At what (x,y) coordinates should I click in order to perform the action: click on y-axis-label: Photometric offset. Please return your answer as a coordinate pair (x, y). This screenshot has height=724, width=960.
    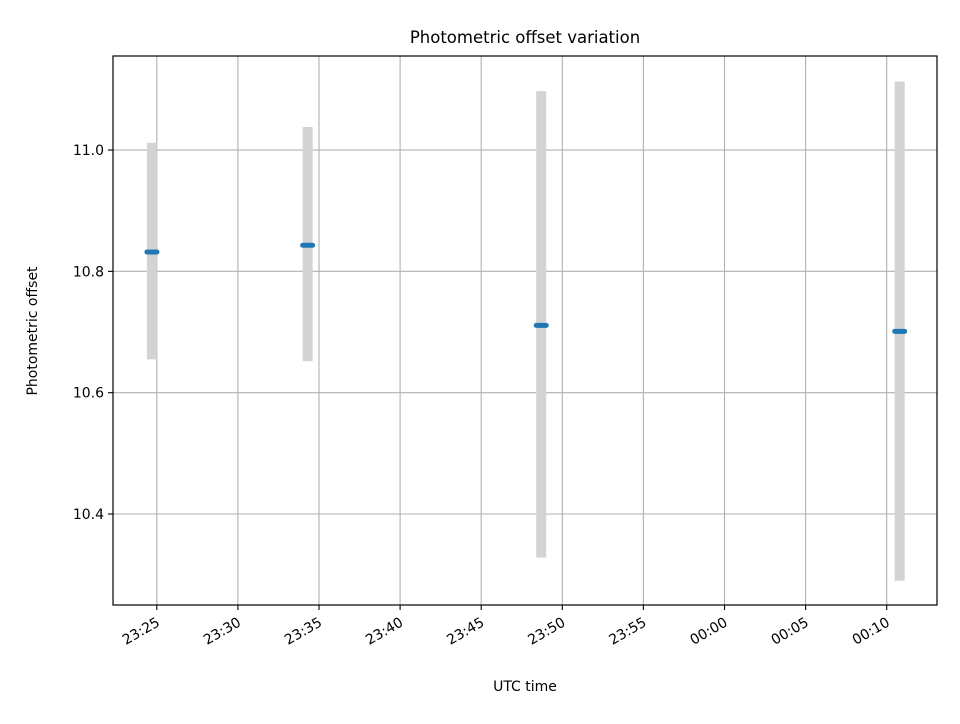
    Looking at the image, I should click on (33, 331).